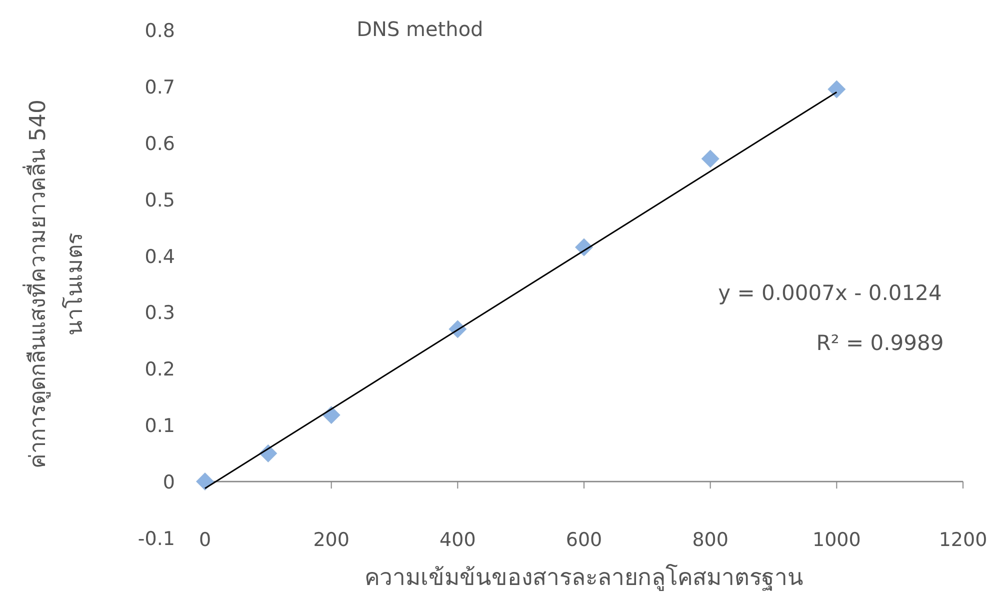  What do you see at coordinates (420, 29) in the screenshot?
I see `chart-title: DNS method` at bounding box center [420, 29].